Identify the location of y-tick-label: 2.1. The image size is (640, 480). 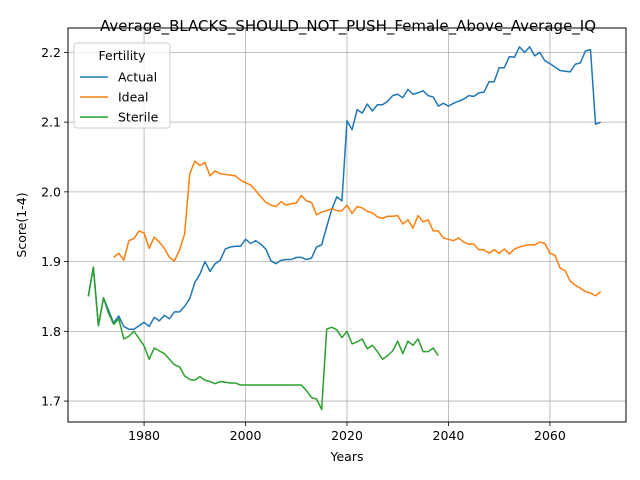
(51, 122).